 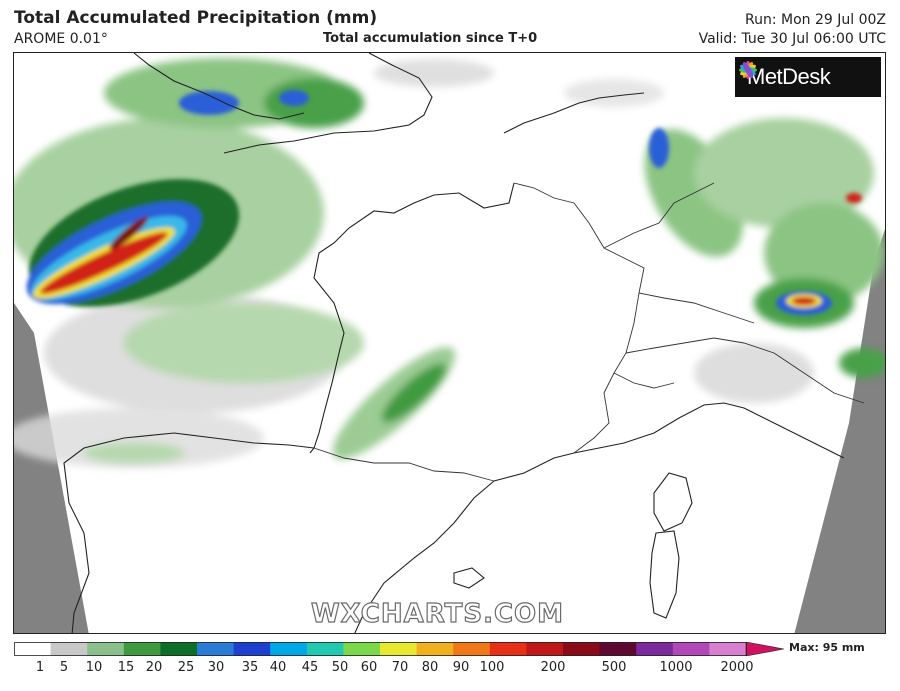 I want to click on legend-tick-label: 1000, so click(x=676, y=667).